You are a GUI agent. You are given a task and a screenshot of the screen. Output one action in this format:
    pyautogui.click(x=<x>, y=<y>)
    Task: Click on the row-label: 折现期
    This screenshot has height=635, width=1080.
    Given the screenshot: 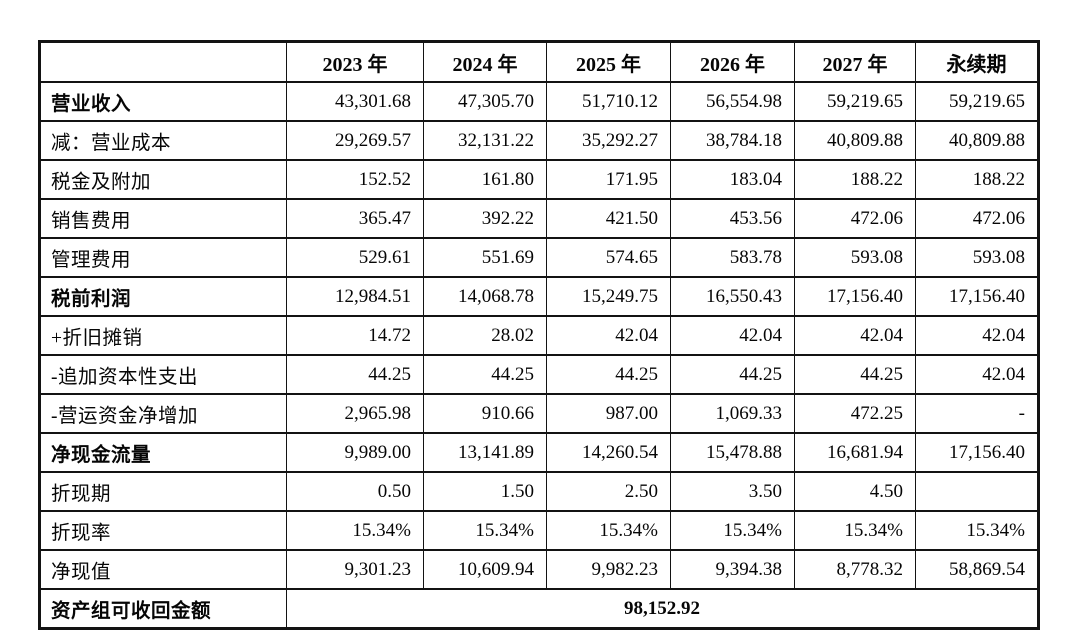 What is the action you would take?
    pyautogui.click(x=163, y=491)
    